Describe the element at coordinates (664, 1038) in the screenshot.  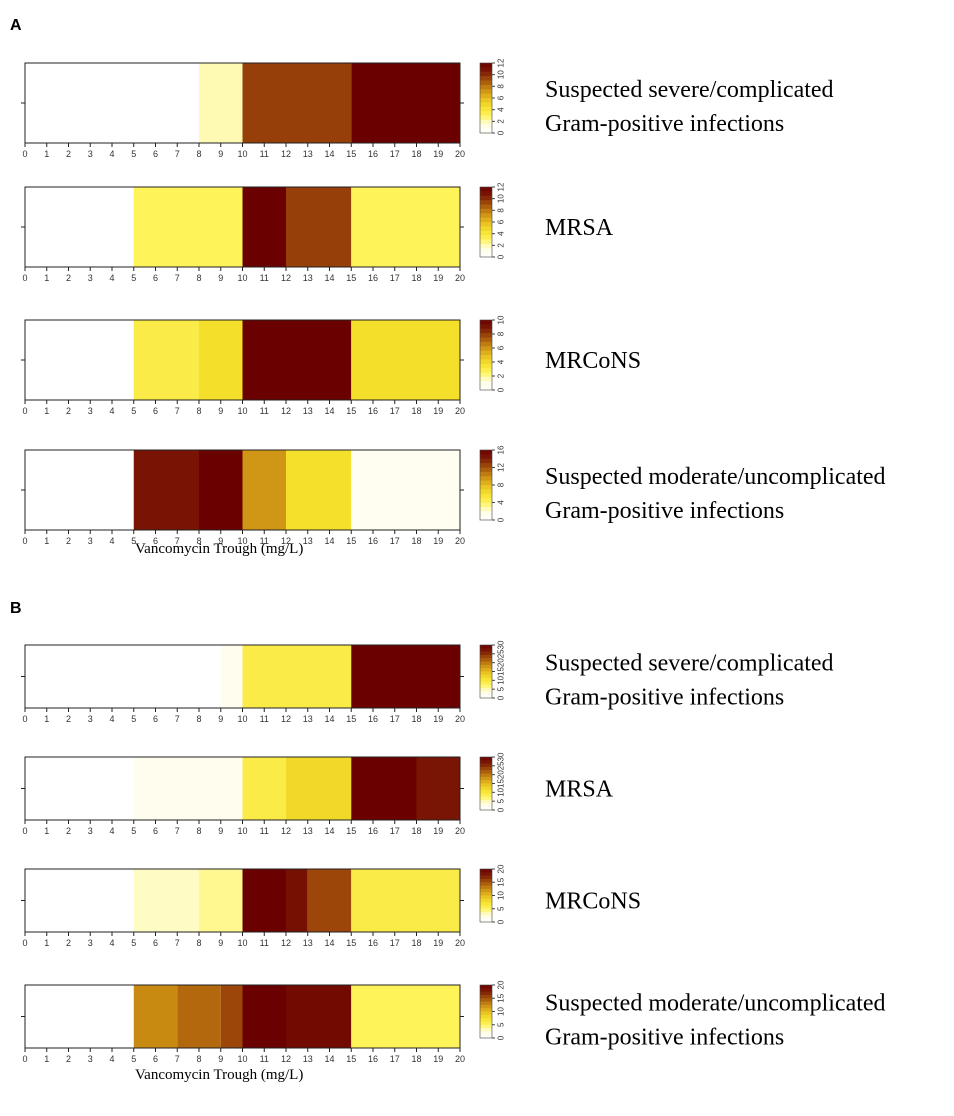
I see `row-label: Gram-positive infections` at that location.